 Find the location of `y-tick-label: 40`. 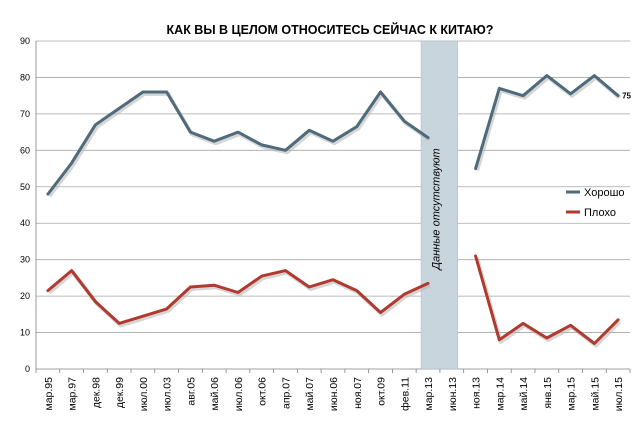

y-tick-label: 40 is located at coordinates (25, 223).